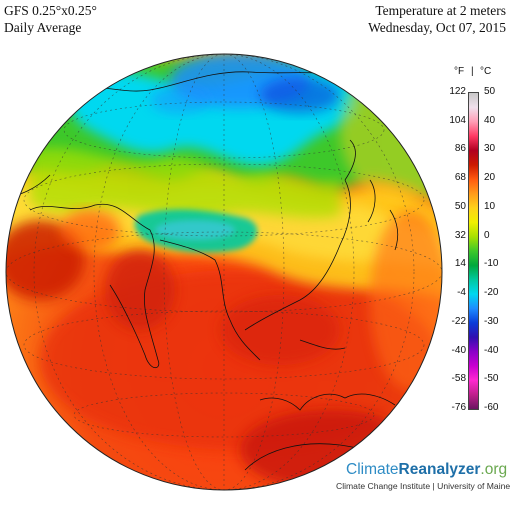 The height and width of the screenshot is (512, 512). Describe the element at coordinates (43, 27) in the screenshot. I see `averaging-label: Daily Average` at that location.